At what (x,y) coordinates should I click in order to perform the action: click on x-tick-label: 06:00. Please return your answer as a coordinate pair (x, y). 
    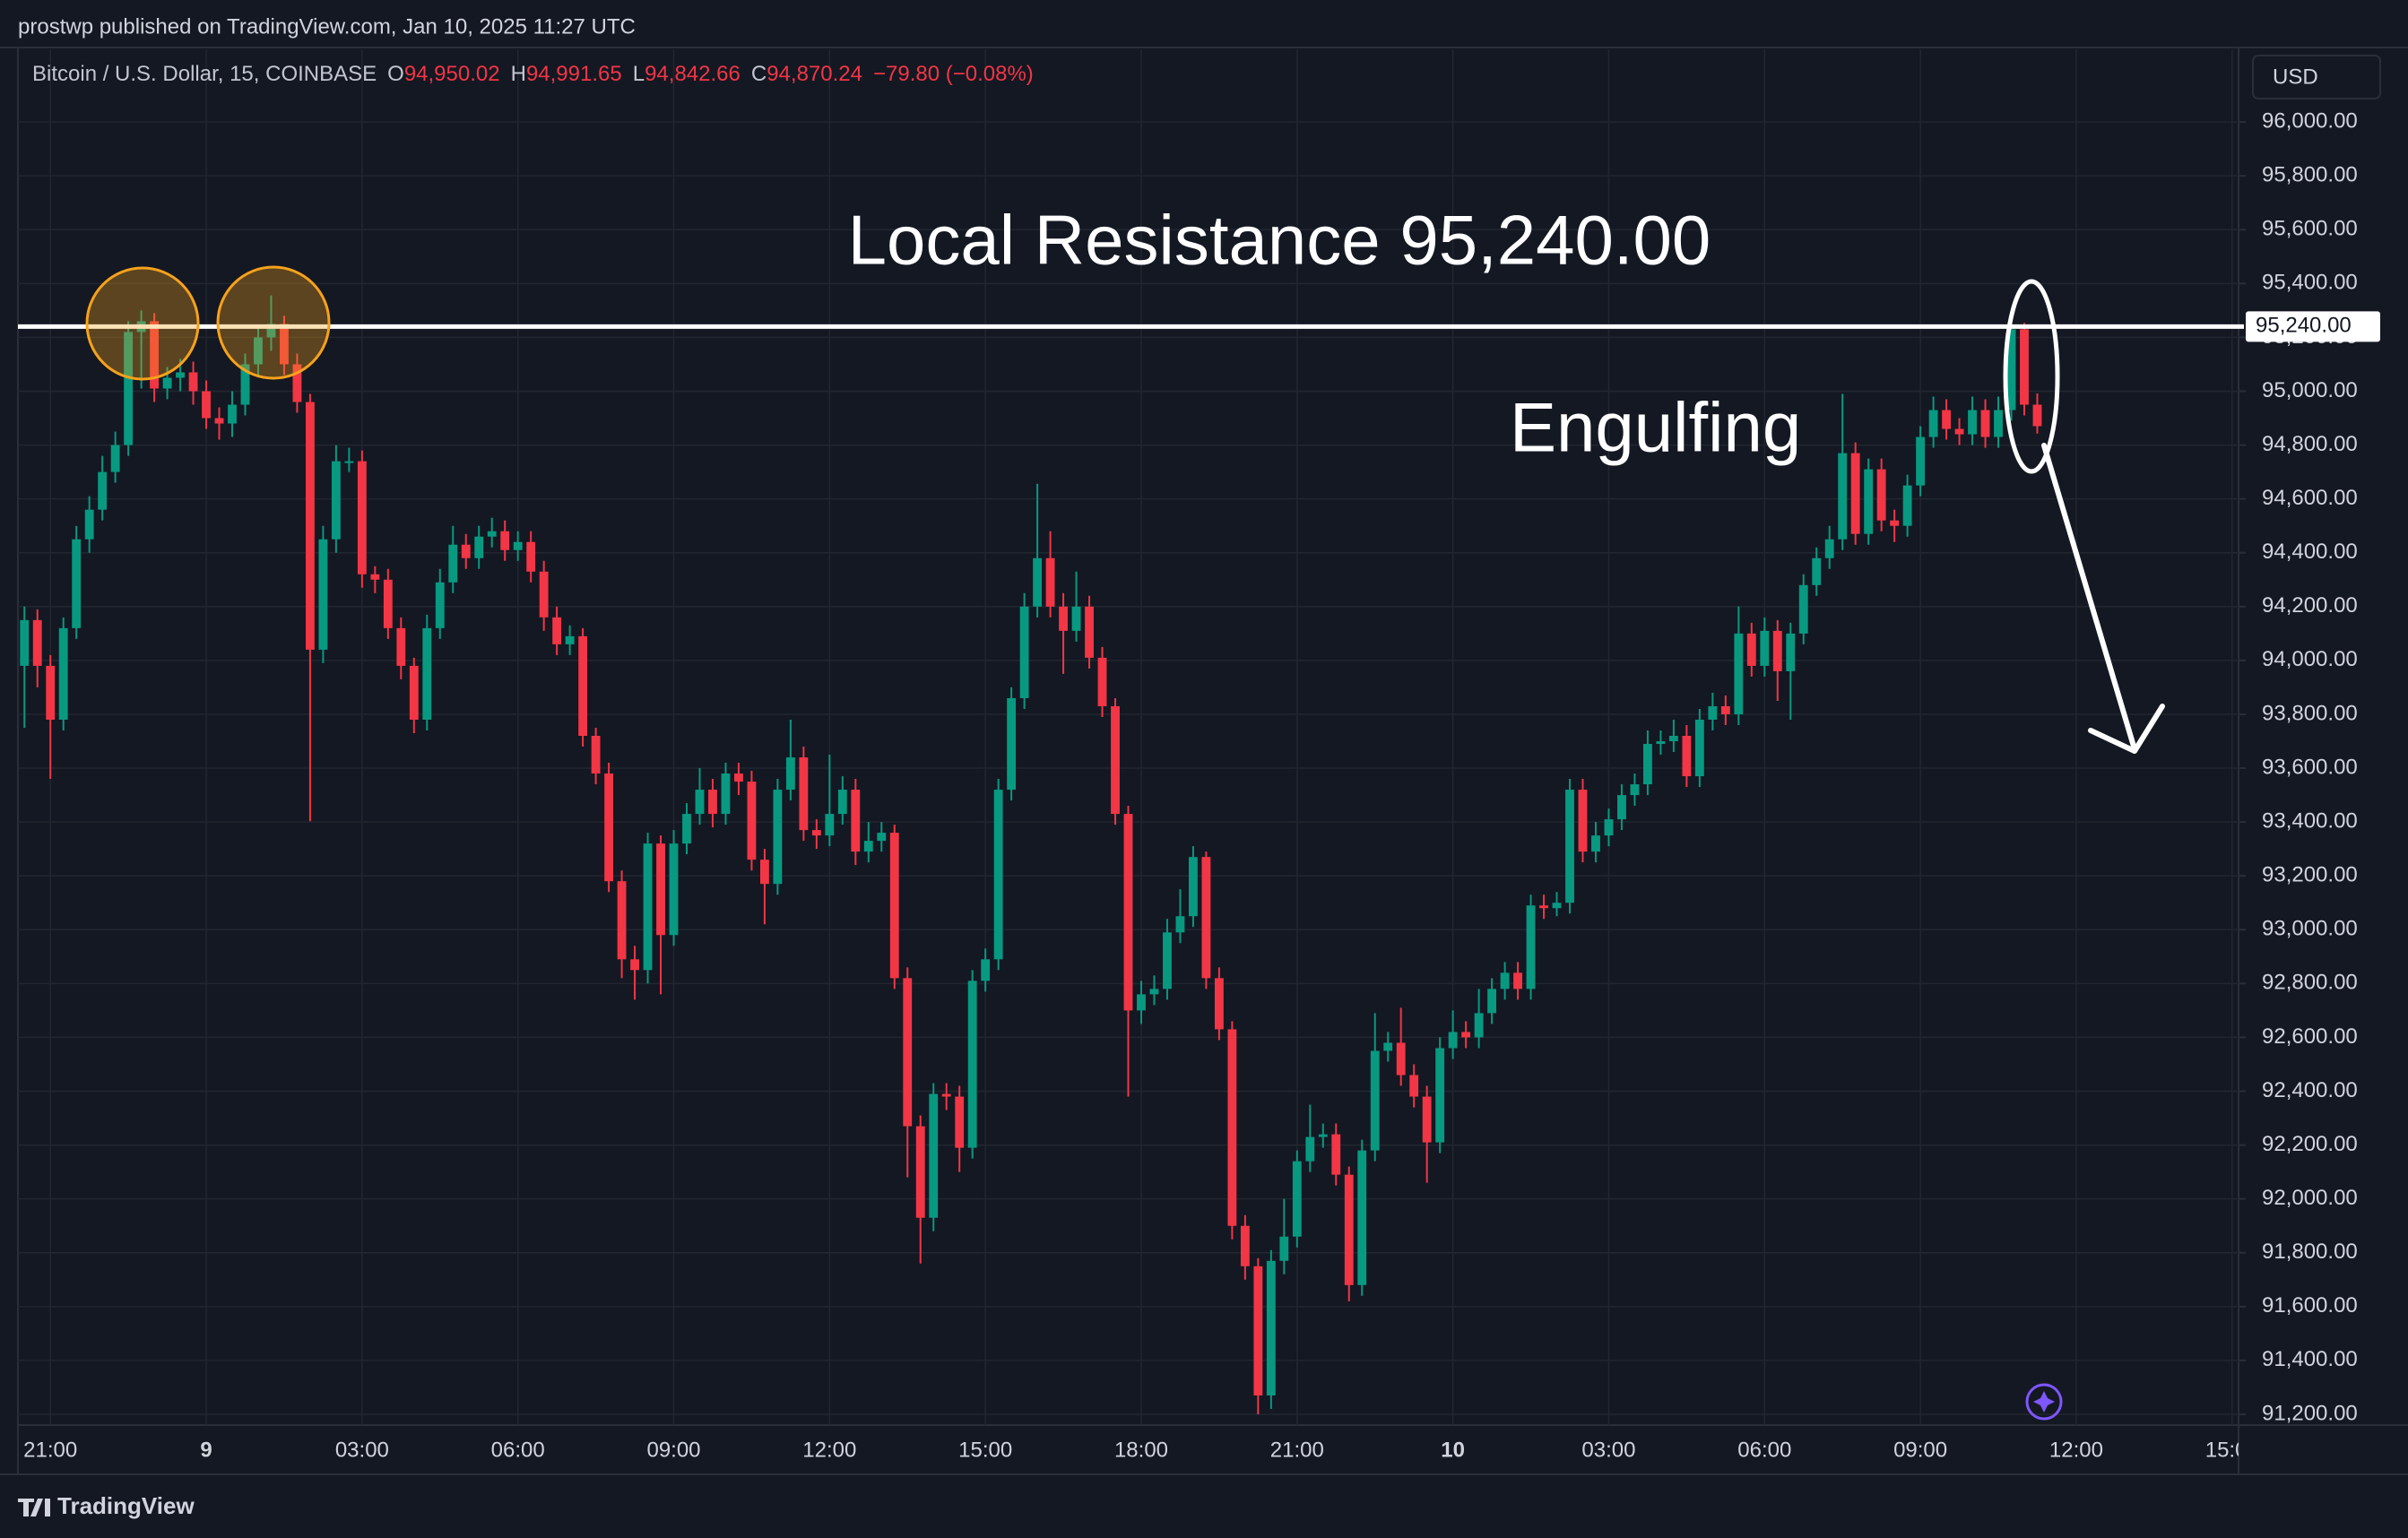
    Looking at the image, I should click on (518, 1450).